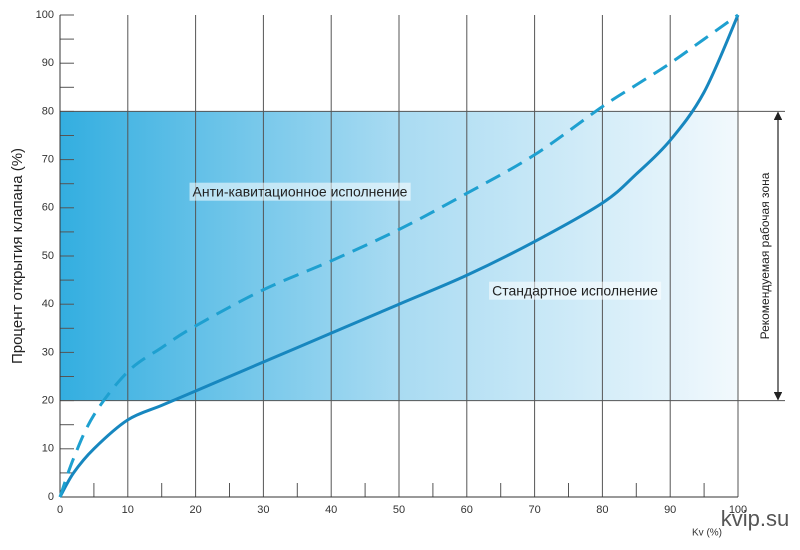 The width and height of the screenshot is (800, 550). What do you see at coordinates (48, 352) in the screenshot?
I see `y-tick-label: 30` at bounding box center [48, 352].